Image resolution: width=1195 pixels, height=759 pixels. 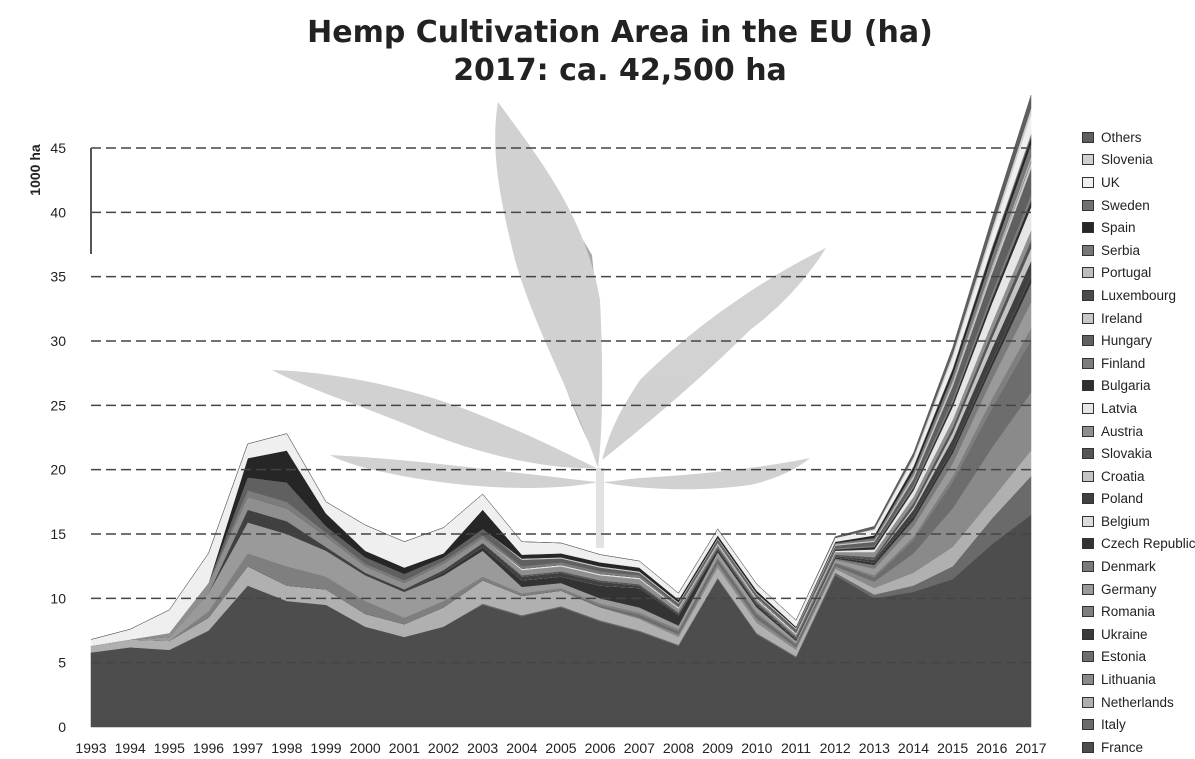 I want to click on y-tick-label: 0, so click(x=62, y=727).